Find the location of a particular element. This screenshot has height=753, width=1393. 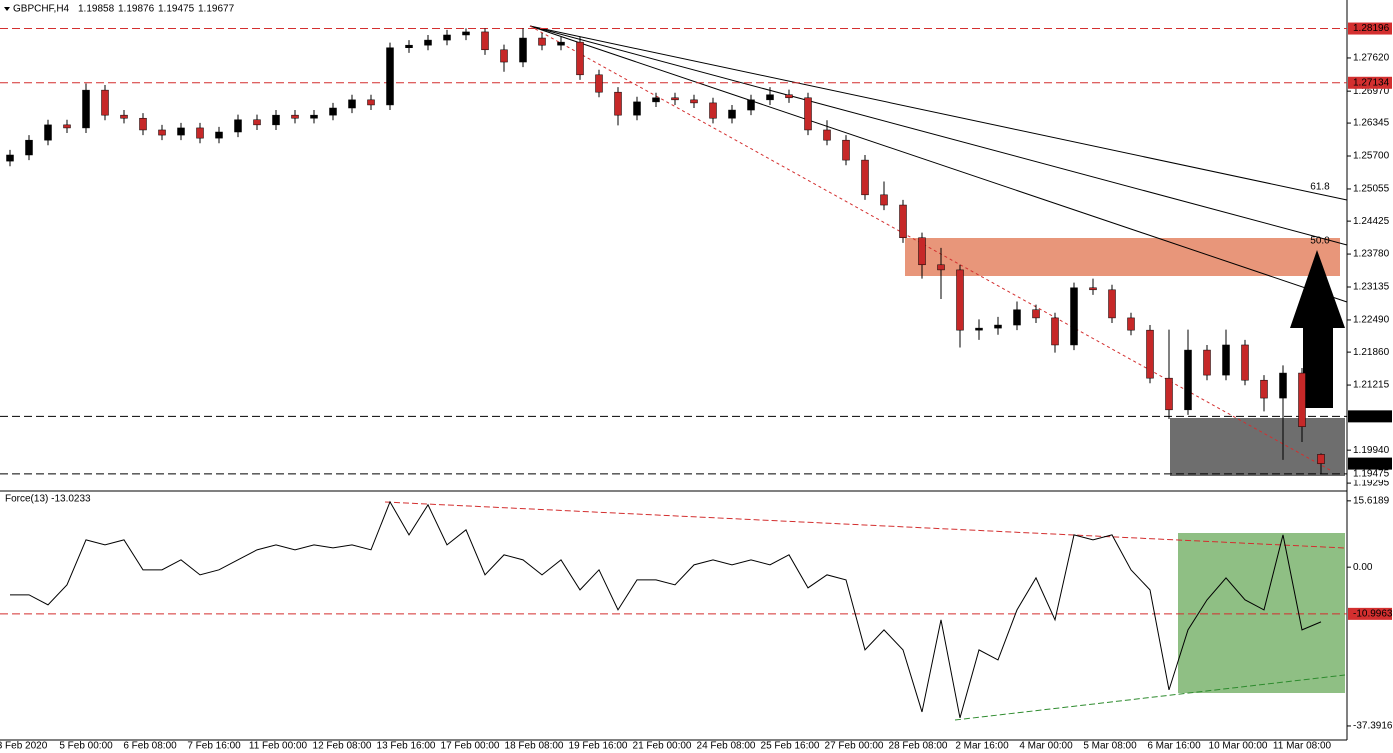

fan-label: 61.8 is located at coordinates (1320, 187).